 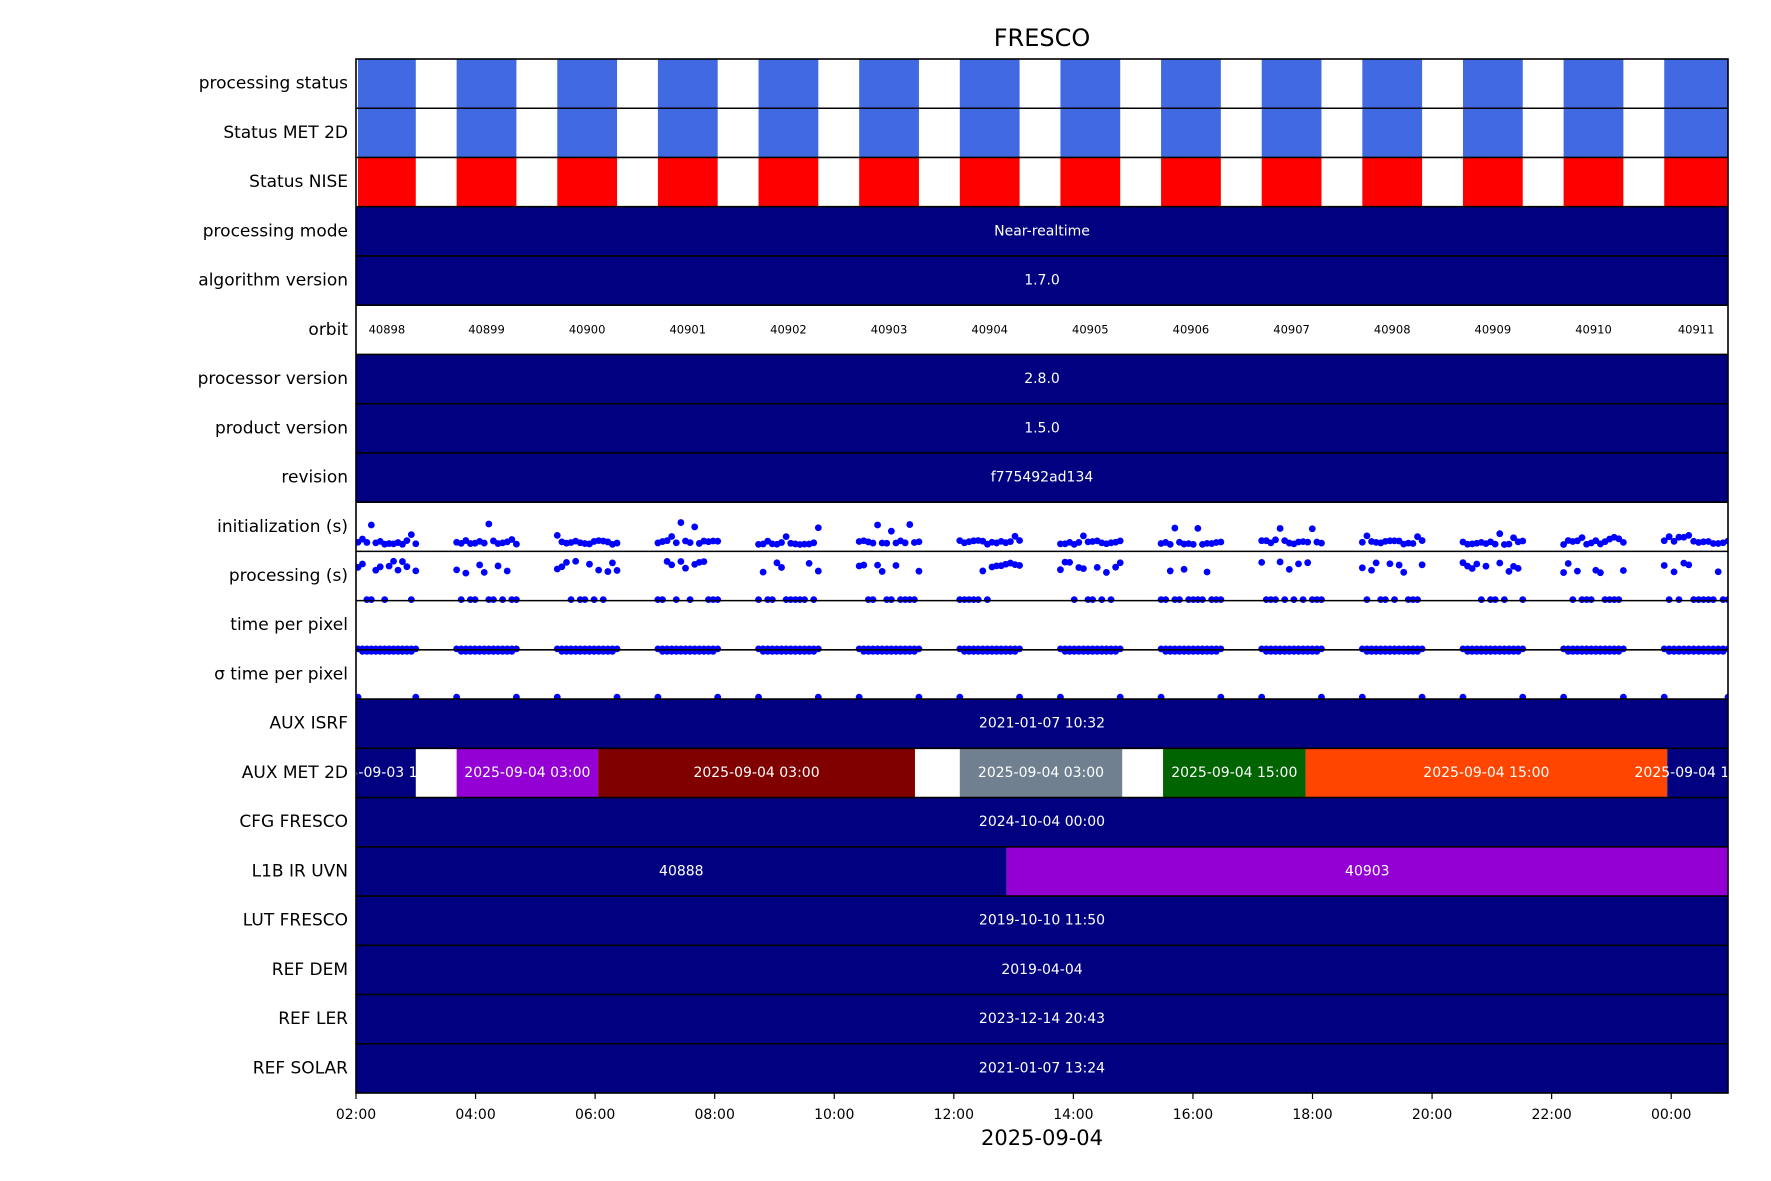 What do you see at coordinates (282, 527) in the screenshot?
I see `row-label-initialization-s: initialization (s)` at bounding box center [282, 527].